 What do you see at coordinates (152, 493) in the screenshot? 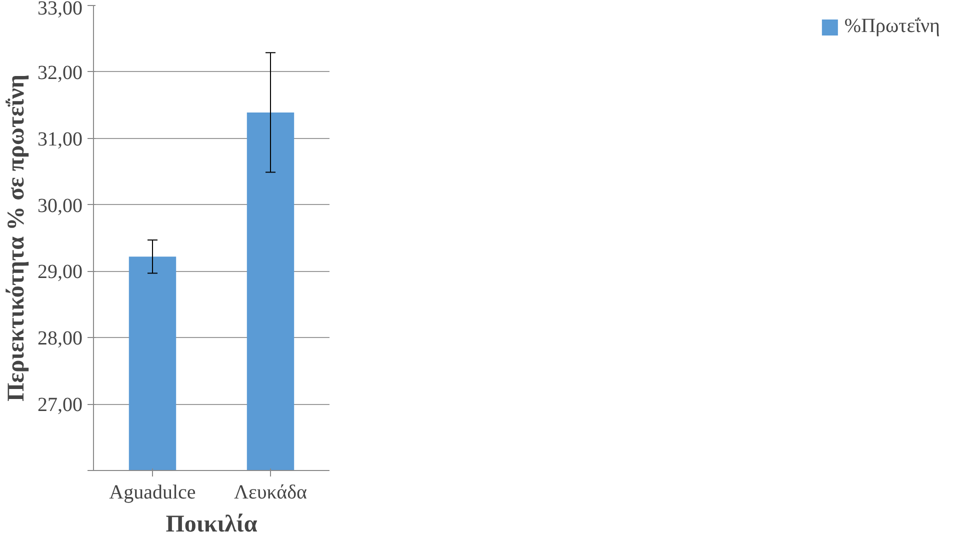
I see `x-tick-label: Aguadulce` at bounding box center [152, 493].